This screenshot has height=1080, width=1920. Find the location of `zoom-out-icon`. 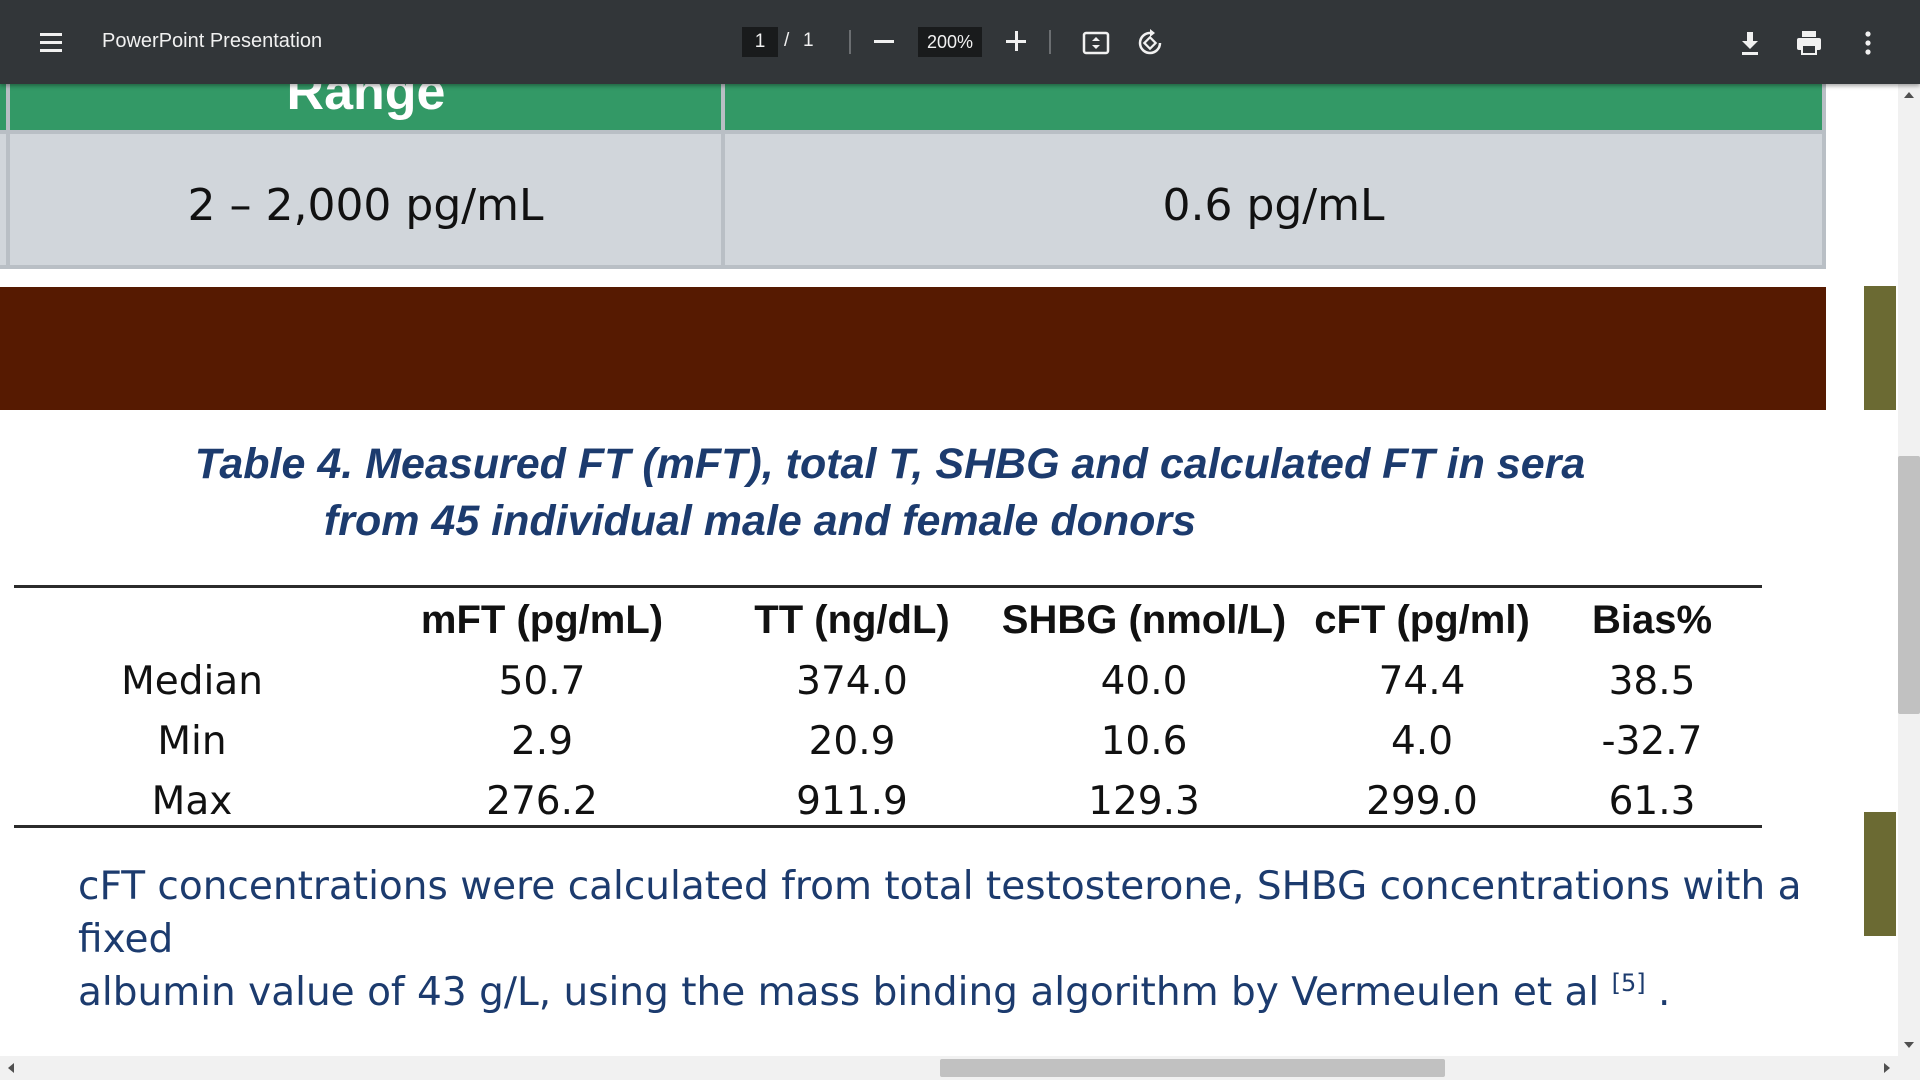

zoom-out-icon is located at coordinates (884, 41).